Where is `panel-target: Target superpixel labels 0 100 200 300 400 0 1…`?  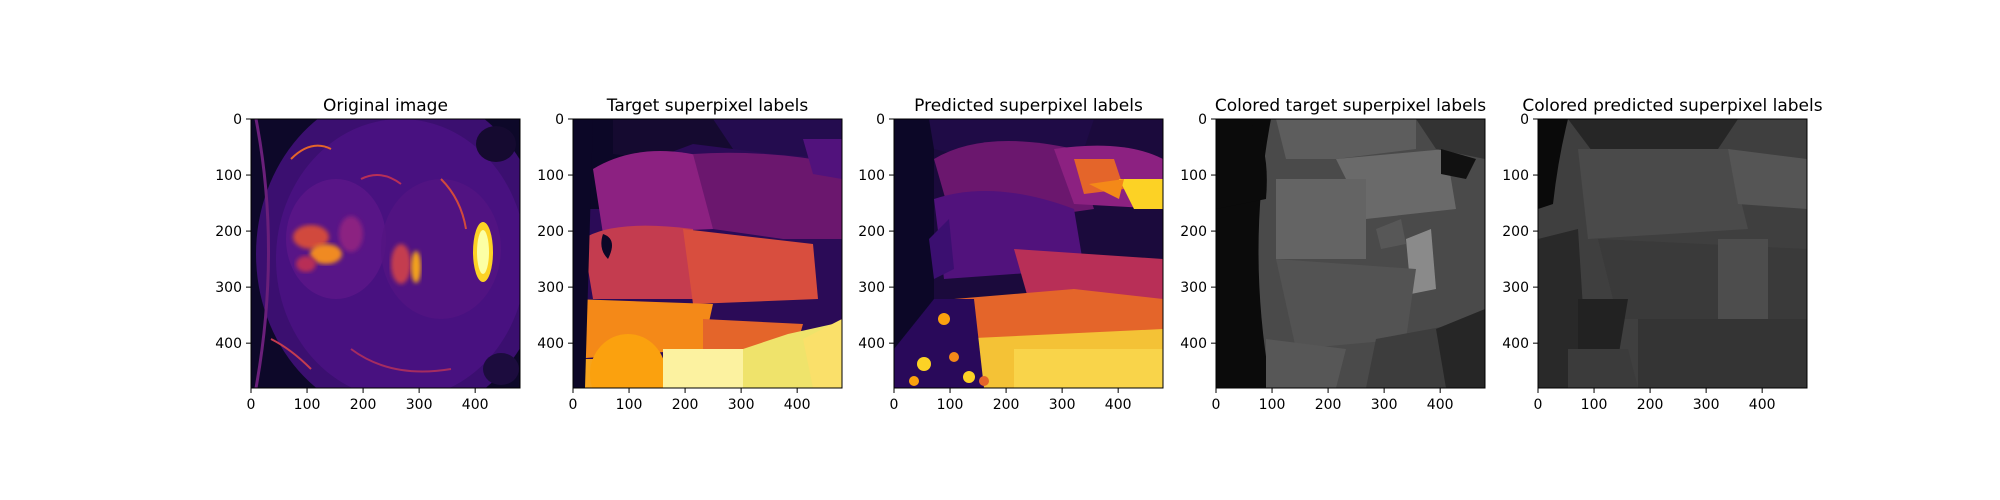
panel-target: Target superpixel labels 0 100 200 300 400 0 1… is located at coordinates (690, 254).